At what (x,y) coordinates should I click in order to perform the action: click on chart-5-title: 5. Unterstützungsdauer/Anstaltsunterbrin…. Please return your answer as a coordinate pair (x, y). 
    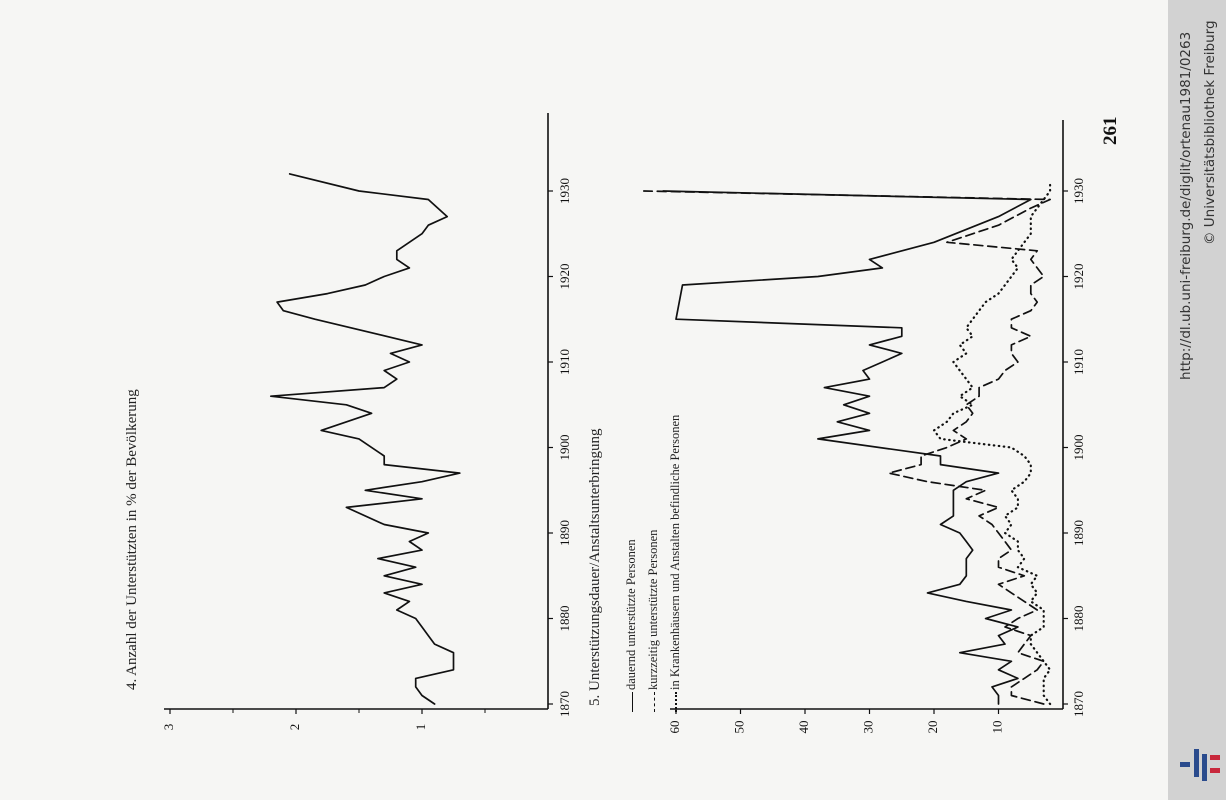
    Looking at the image, I should click on (595, 567).